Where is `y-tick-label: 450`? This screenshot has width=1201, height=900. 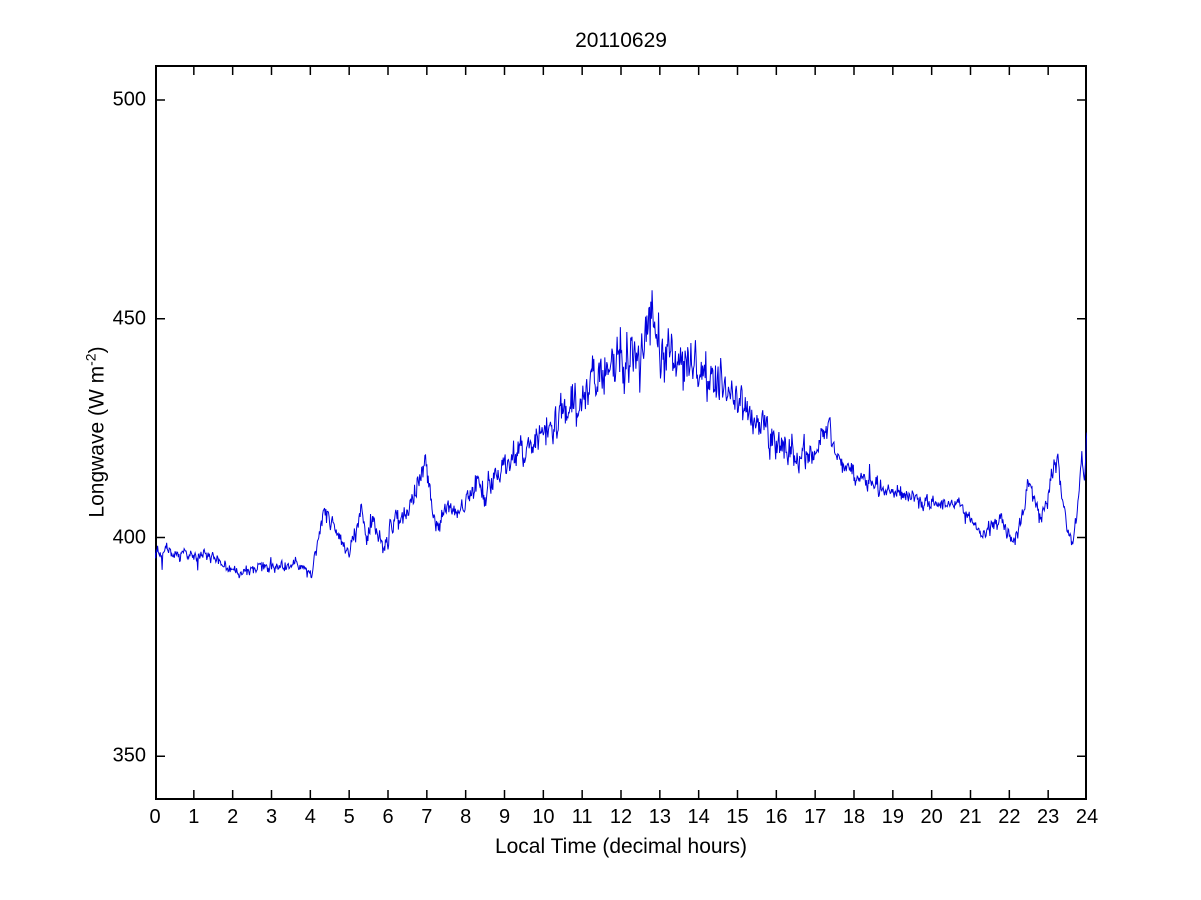 y-tick-label: 450 is located at coordinates (129, 318).